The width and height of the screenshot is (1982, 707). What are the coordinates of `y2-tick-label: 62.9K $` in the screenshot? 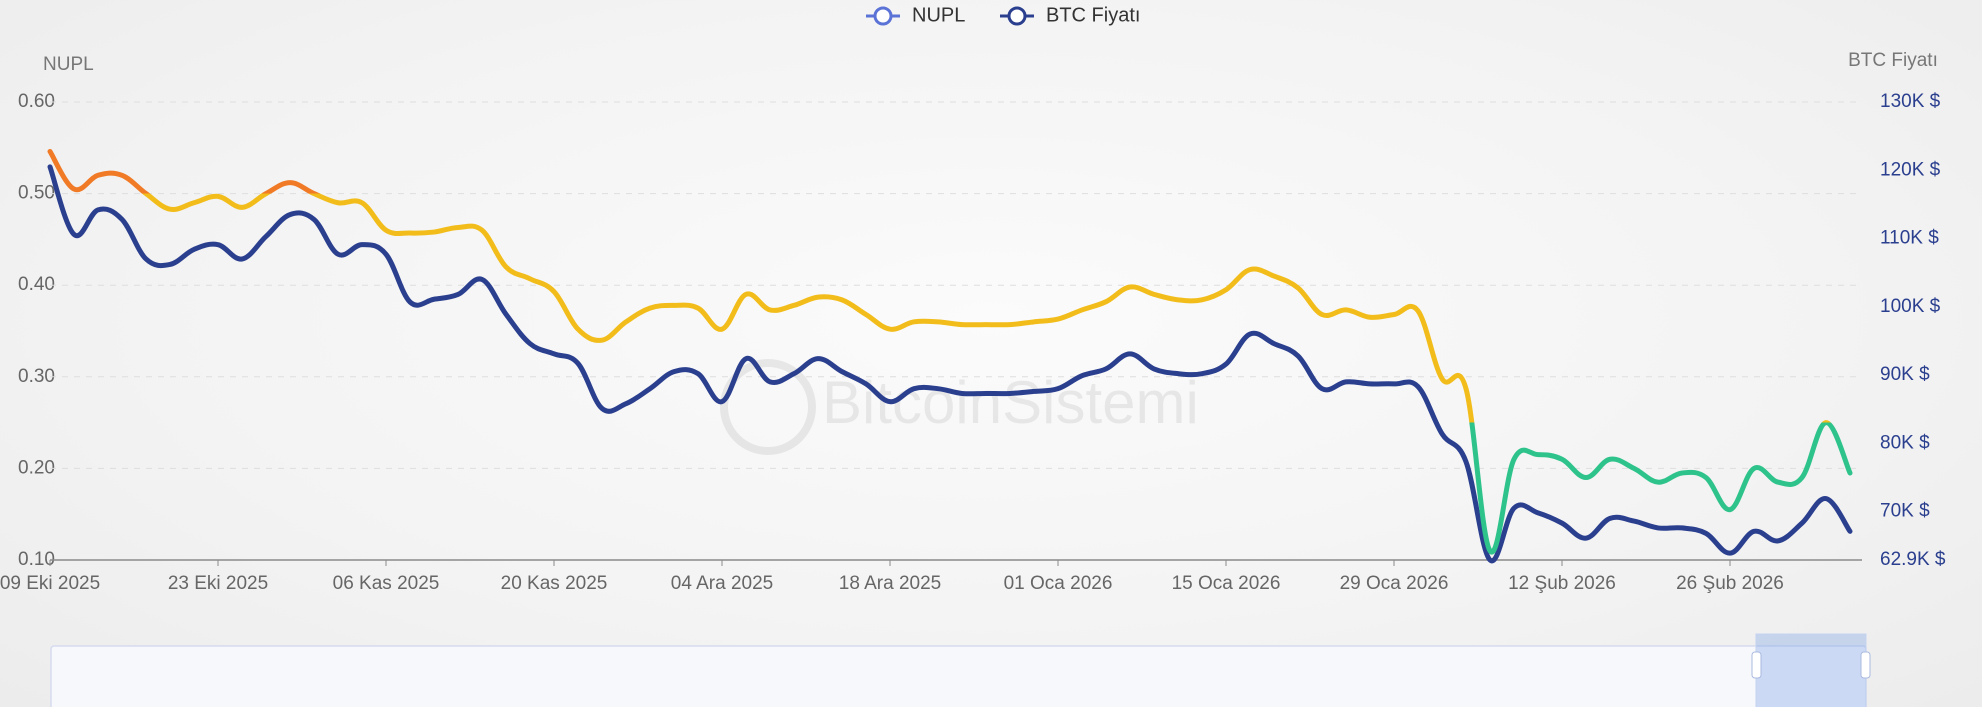 It's located at (1913, 559).